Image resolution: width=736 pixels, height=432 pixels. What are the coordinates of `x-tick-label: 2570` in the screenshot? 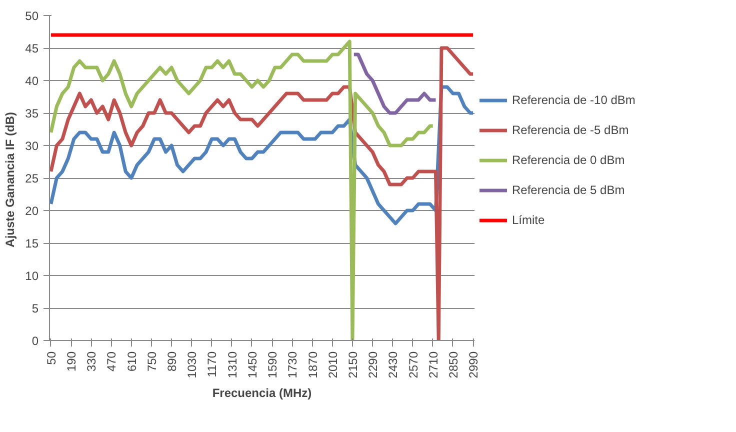 It's located at (413, 364).